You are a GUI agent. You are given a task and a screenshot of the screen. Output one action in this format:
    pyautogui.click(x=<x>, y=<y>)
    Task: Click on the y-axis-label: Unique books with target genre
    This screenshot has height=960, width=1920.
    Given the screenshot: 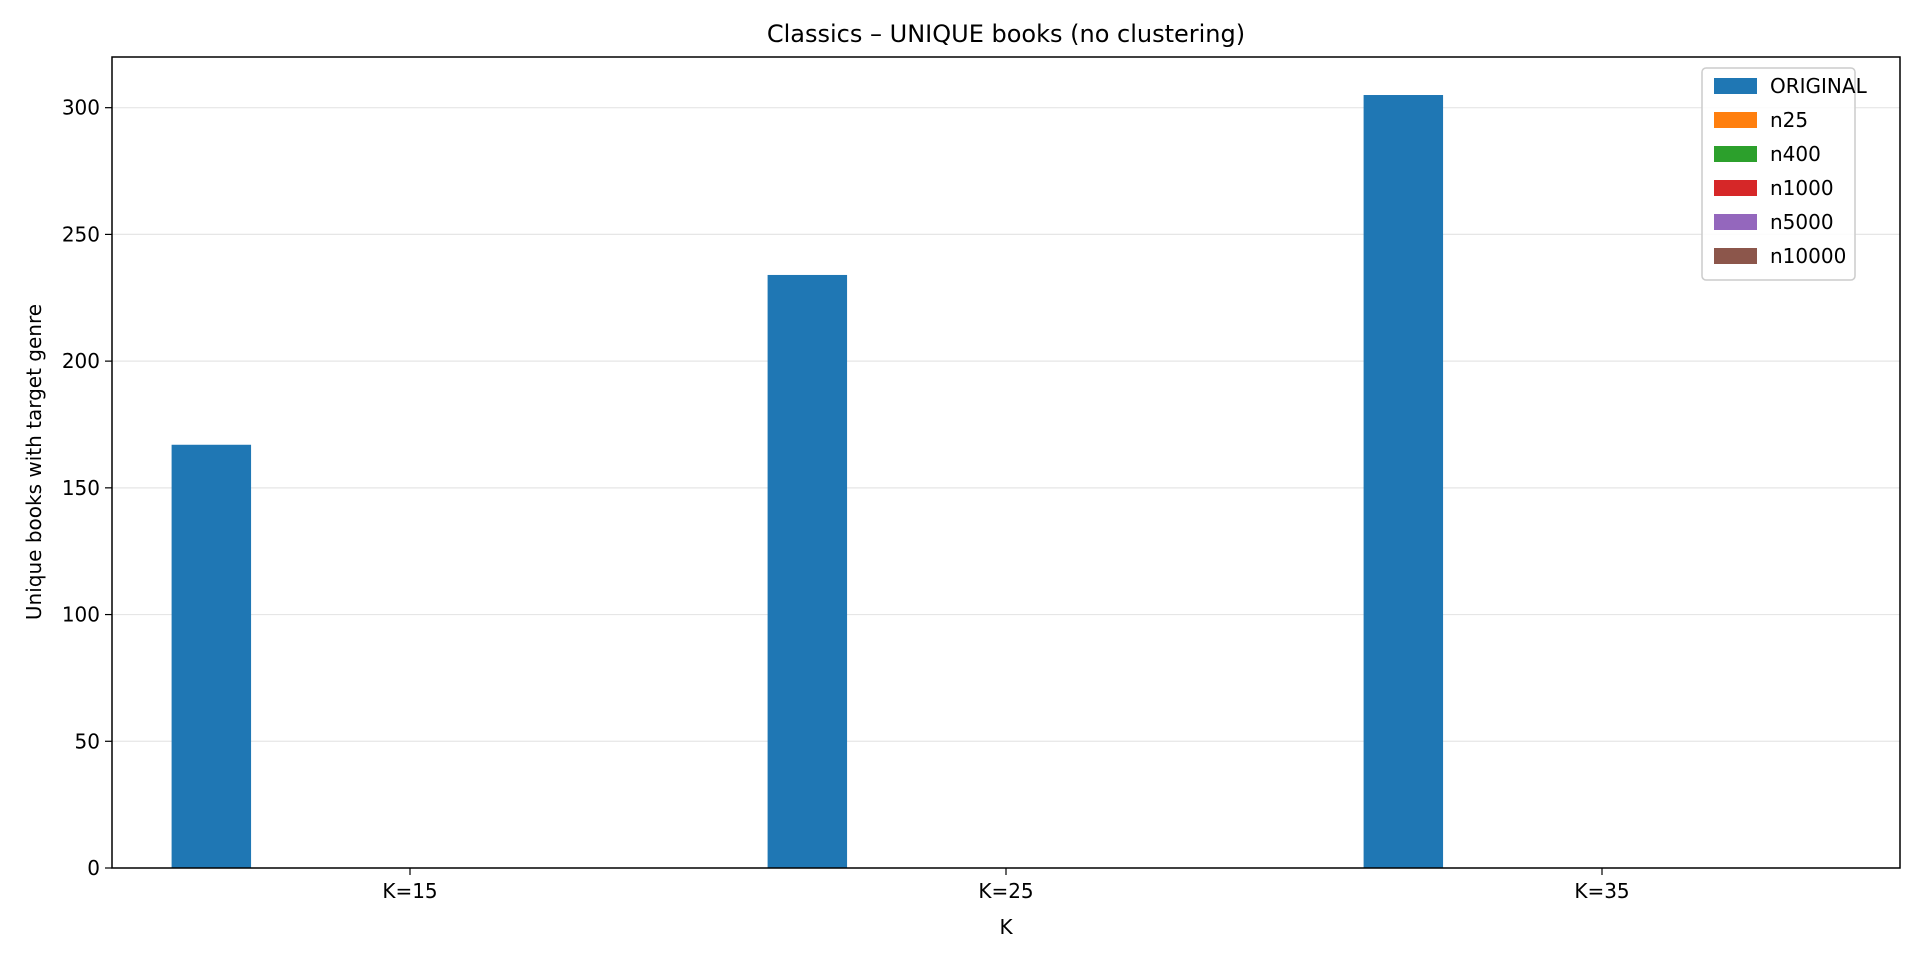 What is the action you would take?
    pyautogui.click(x=34, y=462)
    